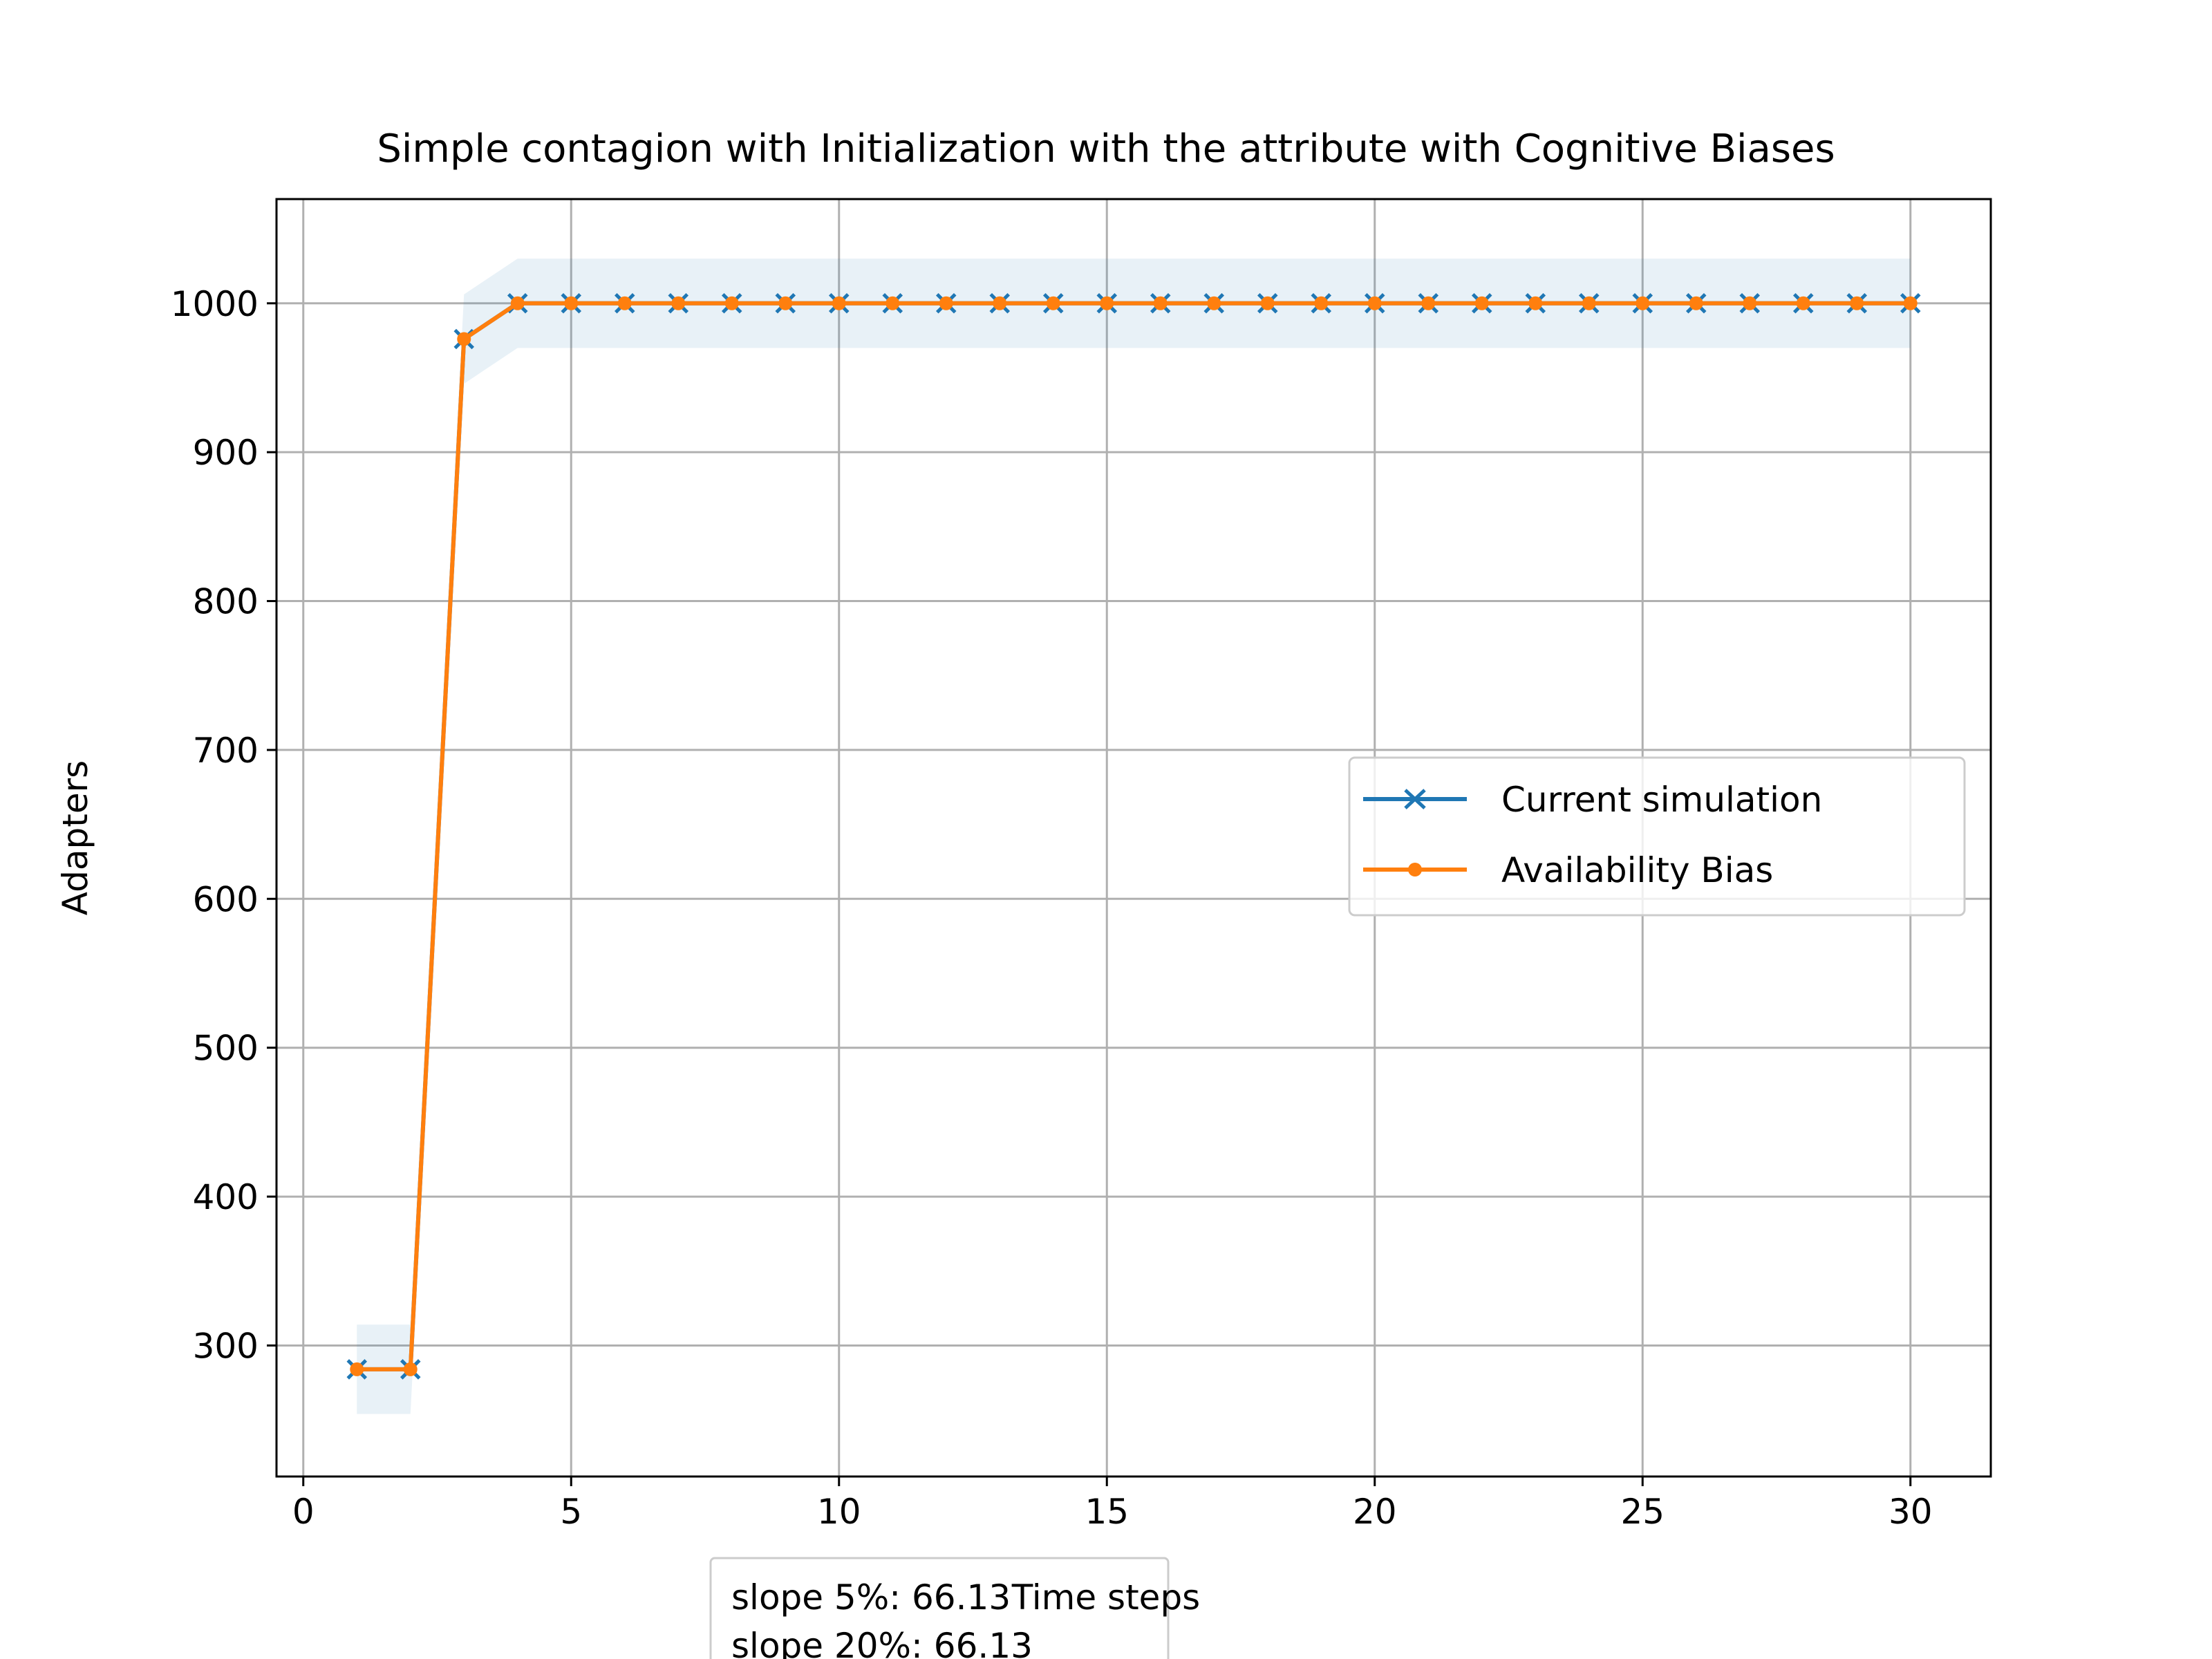 This screenshot has width=2212, height=1659. I want to click on y-tick-label: 400, so click(226, 1197).